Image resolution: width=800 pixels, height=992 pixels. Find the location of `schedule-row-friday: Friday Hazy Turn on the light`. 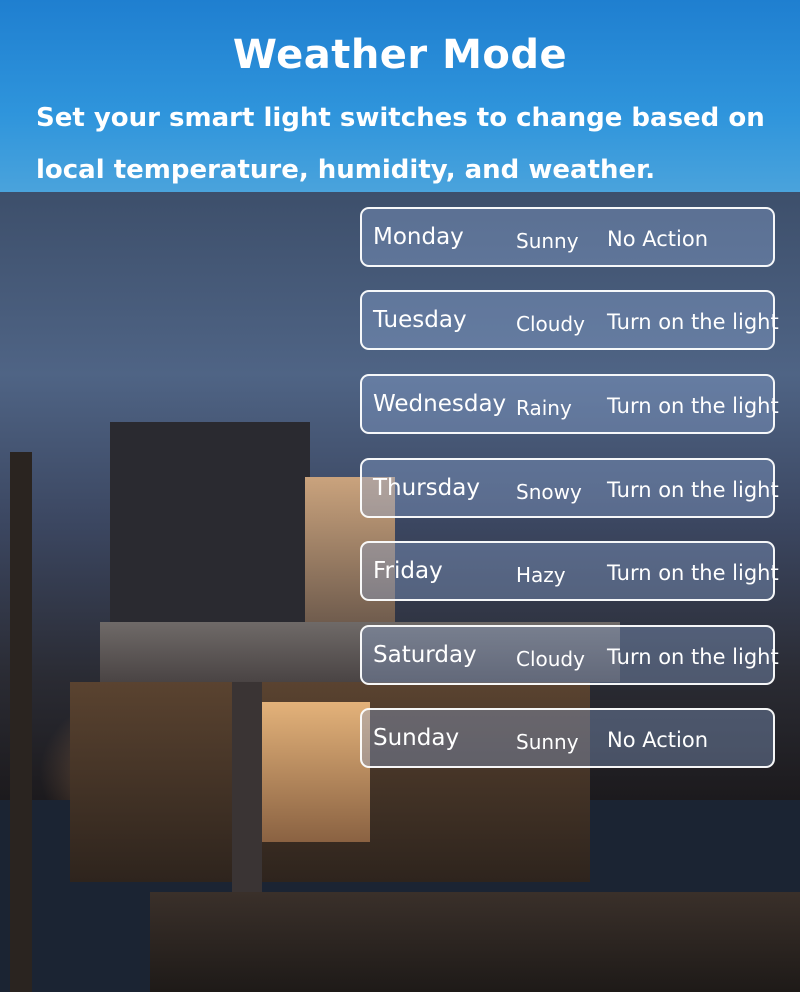

schedule-row-friday: Friday Hazy Turn on the light is located at coordinates (569, 571).